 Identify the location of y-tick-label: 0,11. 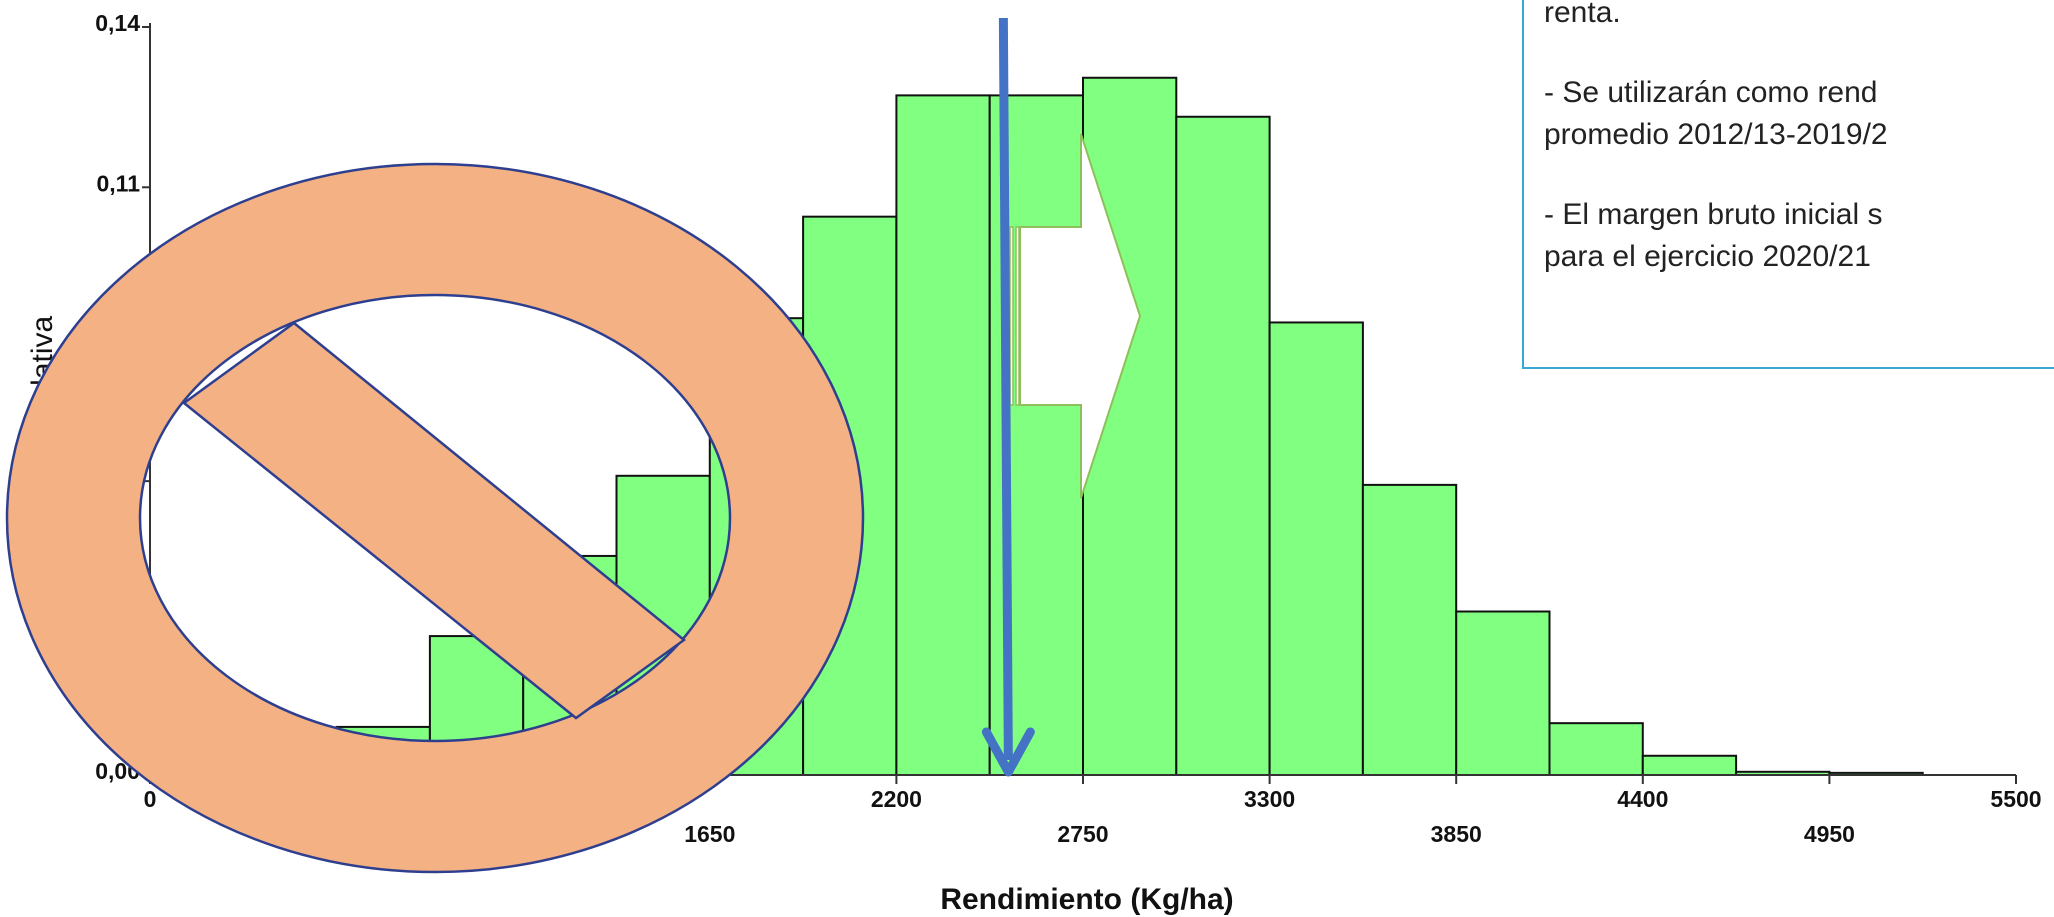
(119, 183).